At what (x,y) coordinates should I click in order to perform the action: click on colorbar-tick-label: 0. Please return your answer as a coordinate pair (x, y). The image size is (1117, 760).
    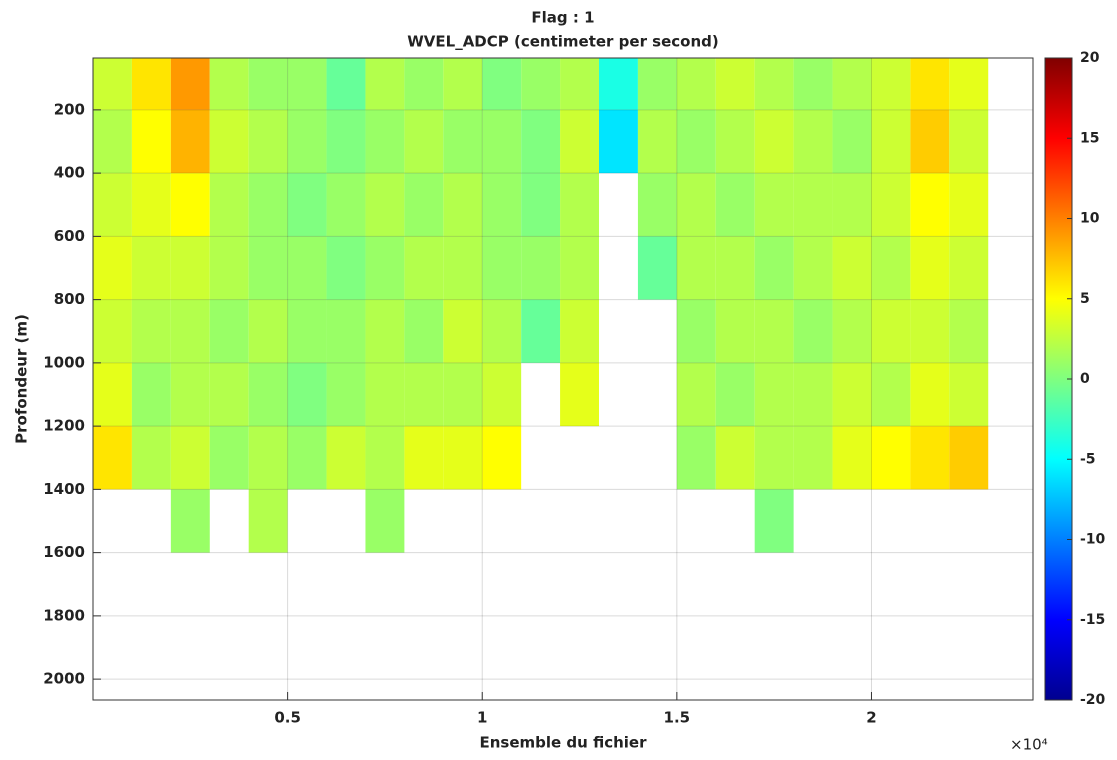
    Looking at the image, I should click on (1085, 379).